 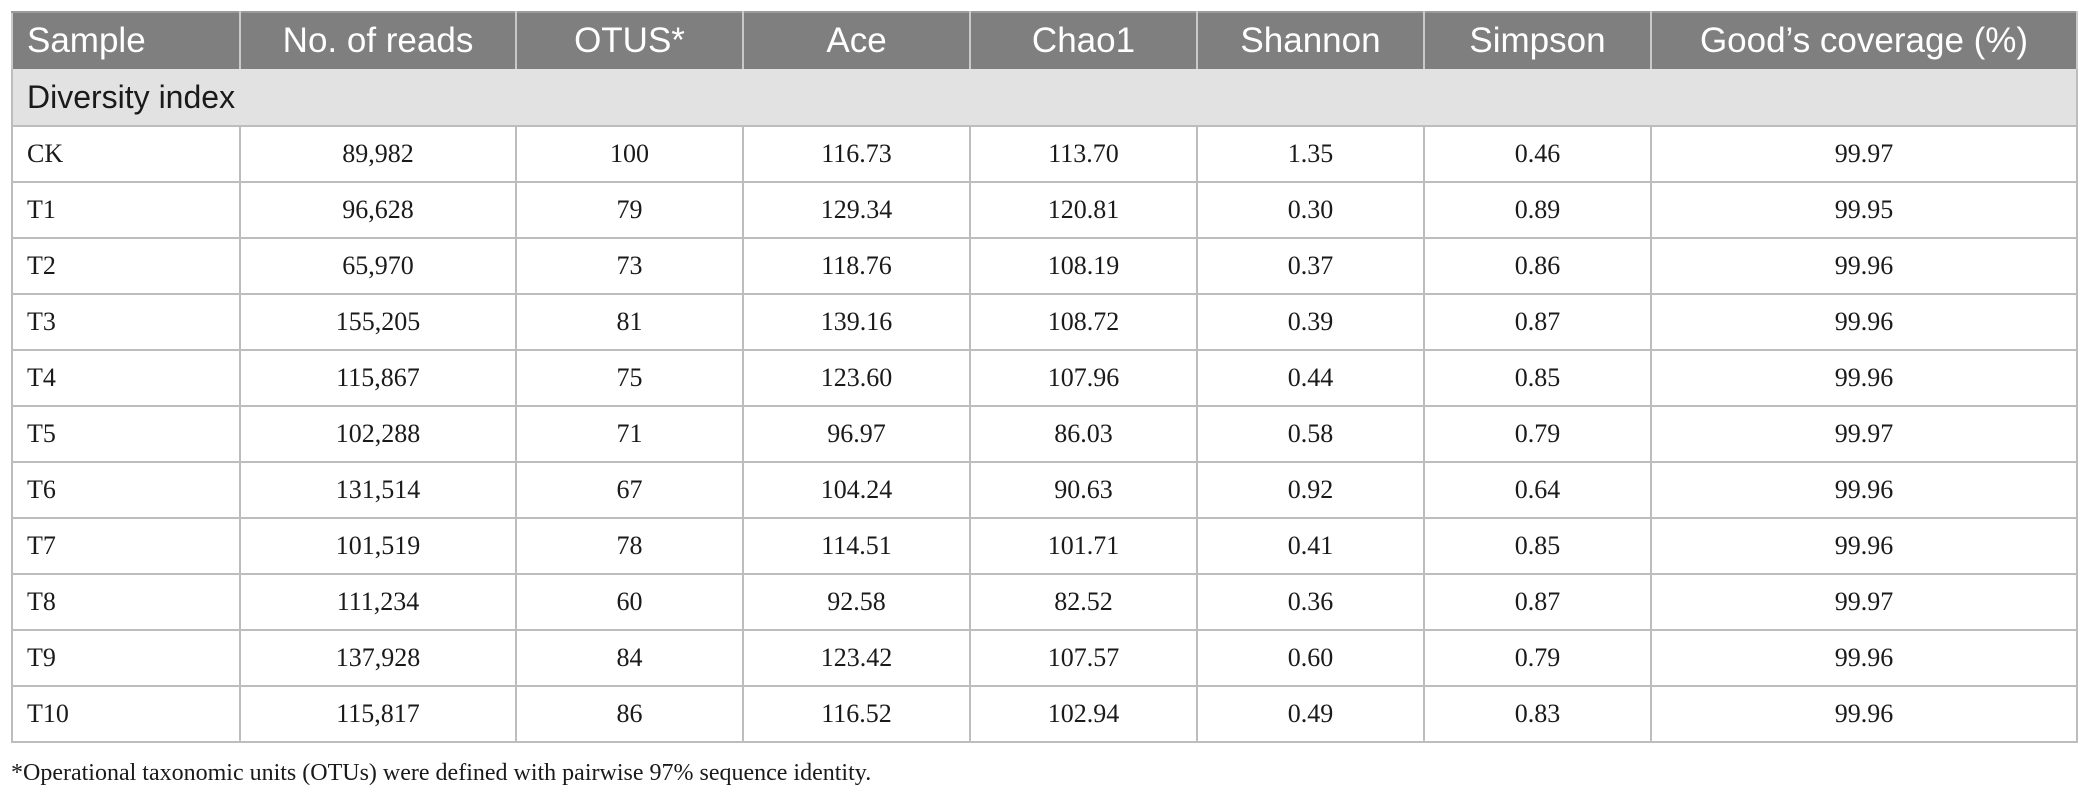 I want to click on cell-no-of-reads: 131,514, so click(x=378, y=490).